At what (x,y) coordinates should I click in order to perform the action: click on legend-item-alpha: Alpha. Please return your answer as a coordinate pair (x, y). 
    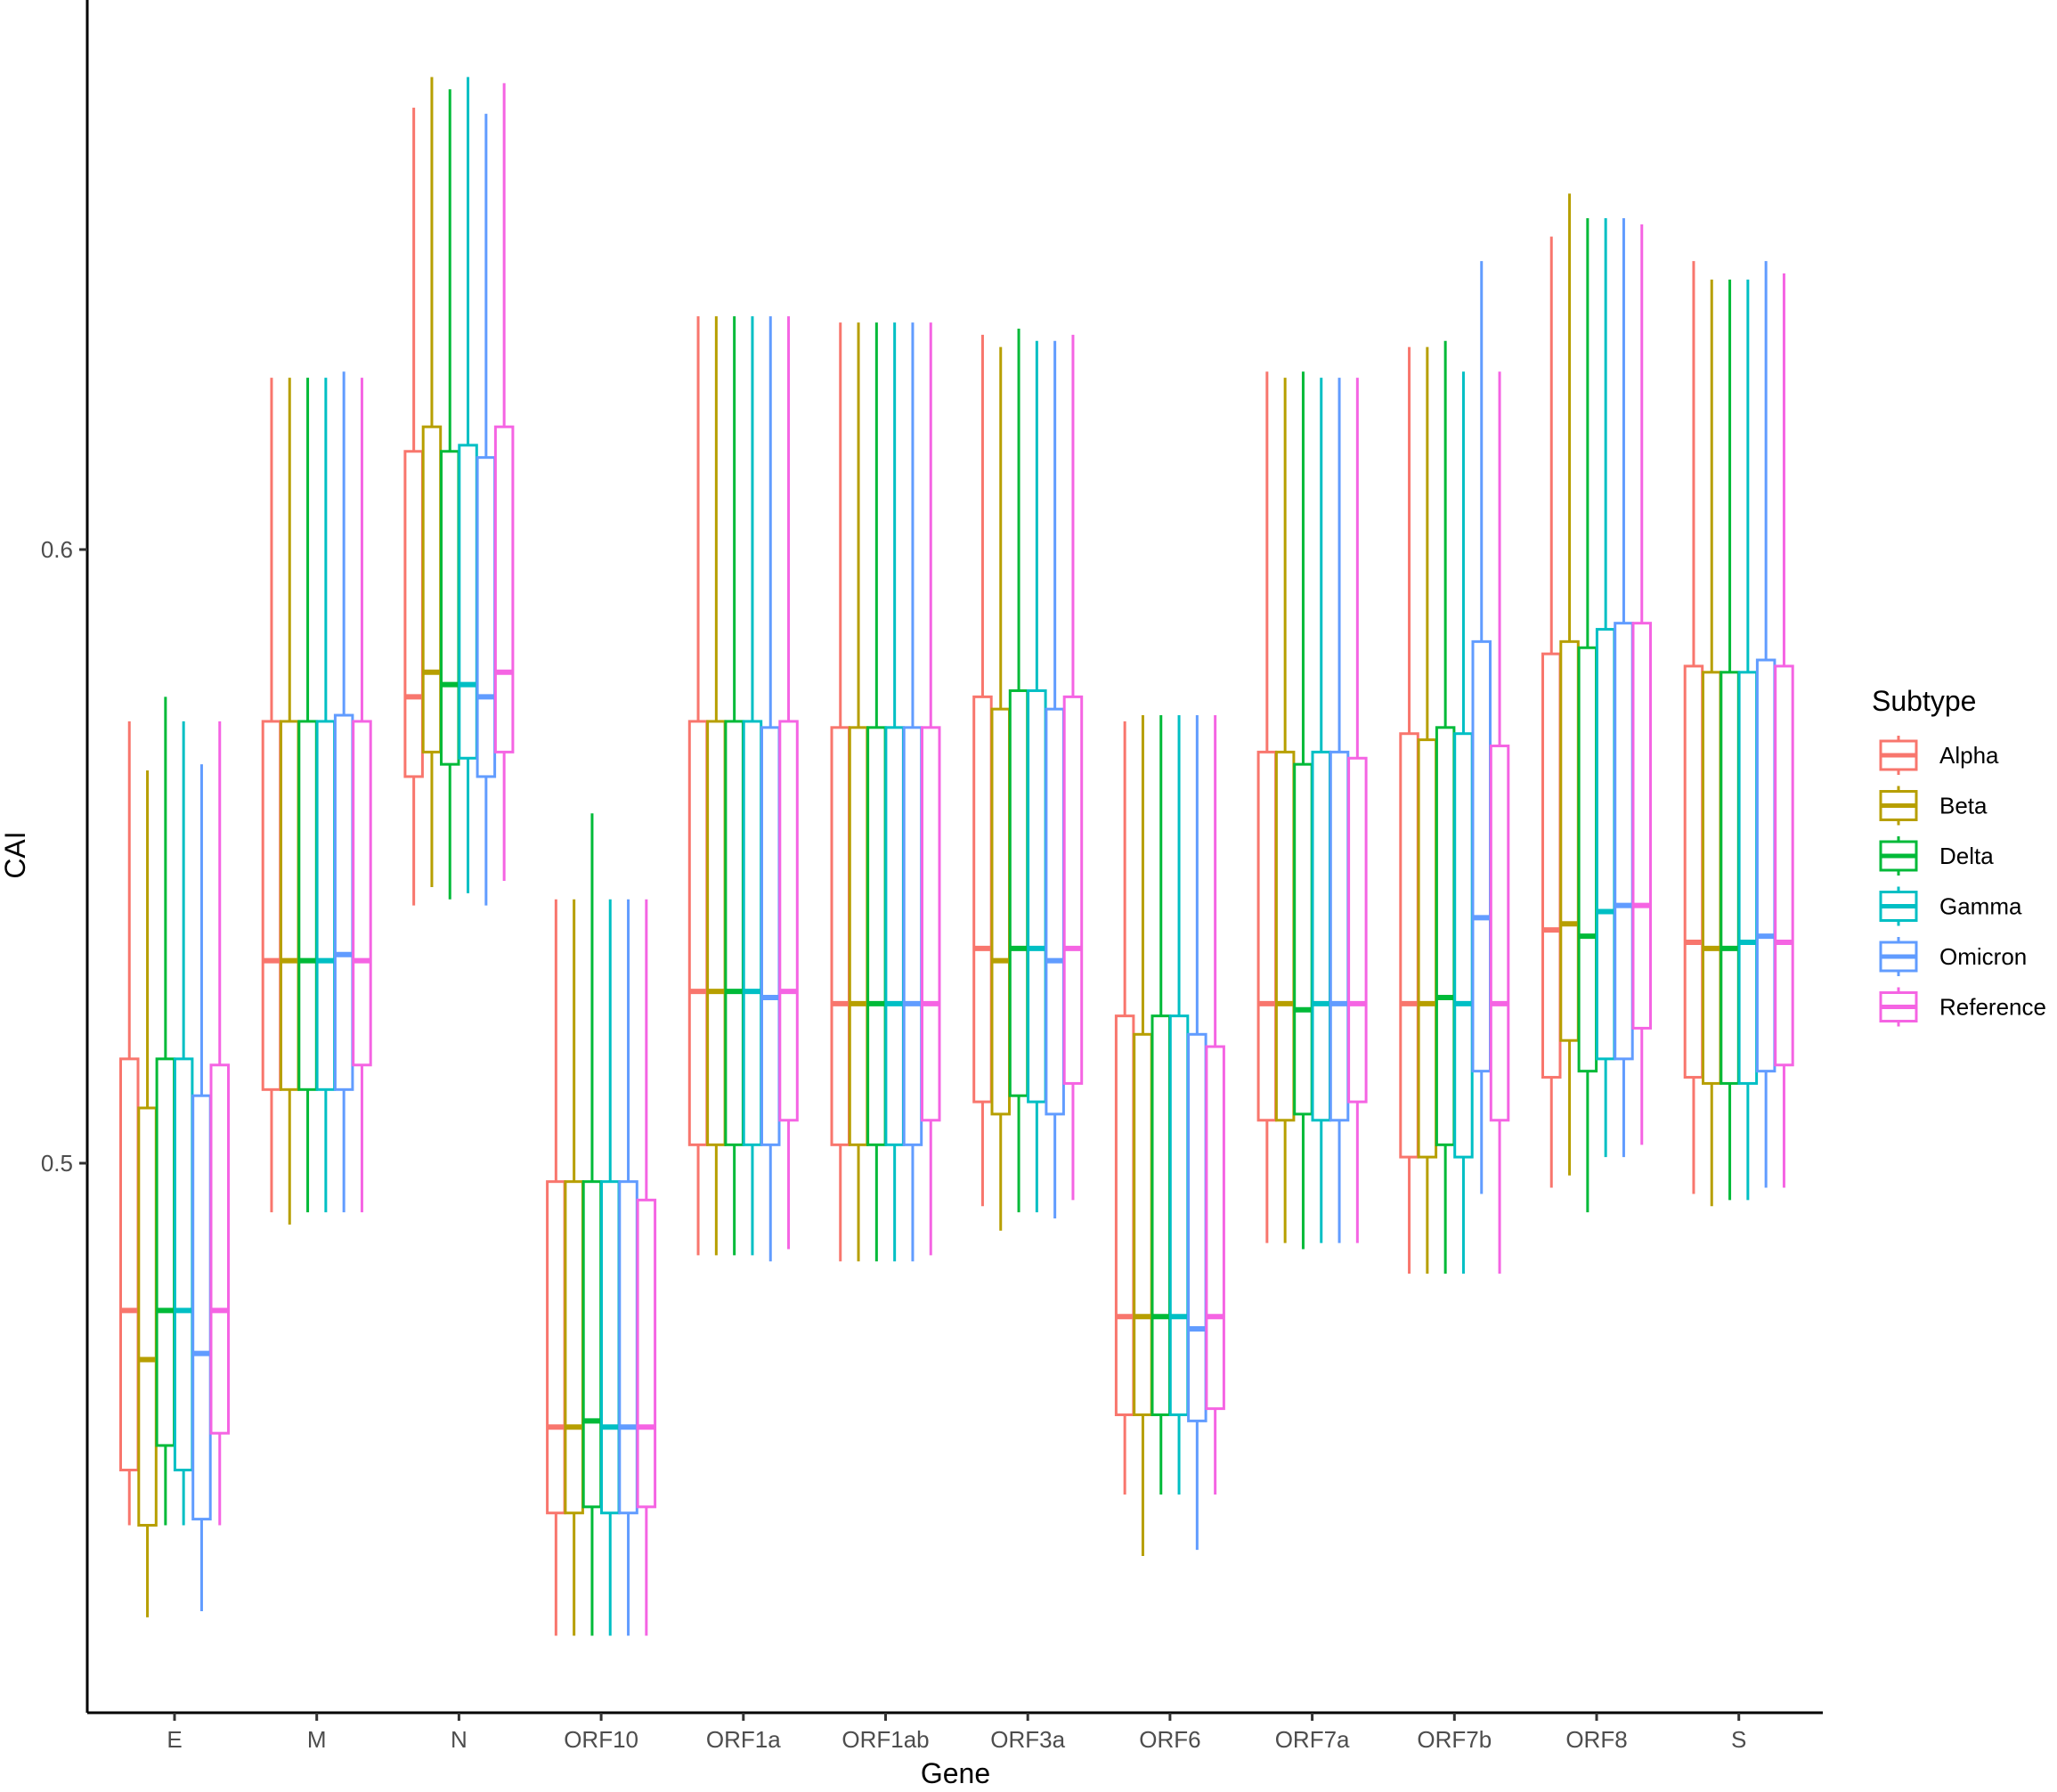
    Looking at the image, I should click on (1939, 756).